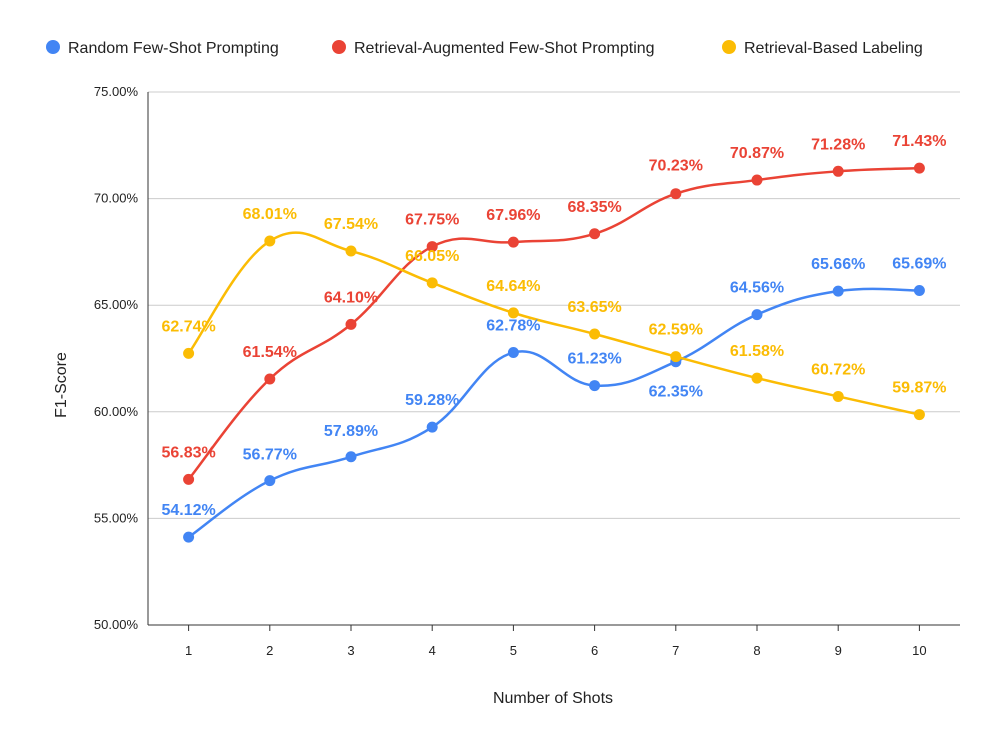 This screenshot has width=997, height=744. What do you see at coordinates (838, 369) in the screenshot?
I see `data-label: 60.72%` at bounding box center [838, 369].